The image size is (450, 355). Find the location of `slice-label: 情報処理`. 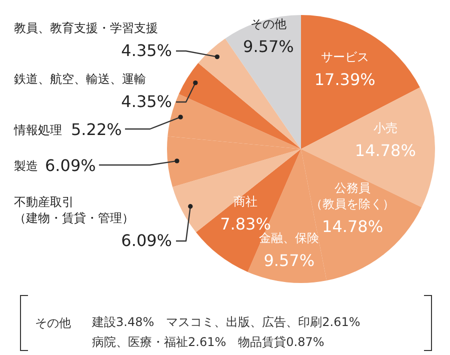

slice-label: 情報処理 is located at coordinates (37, 130).